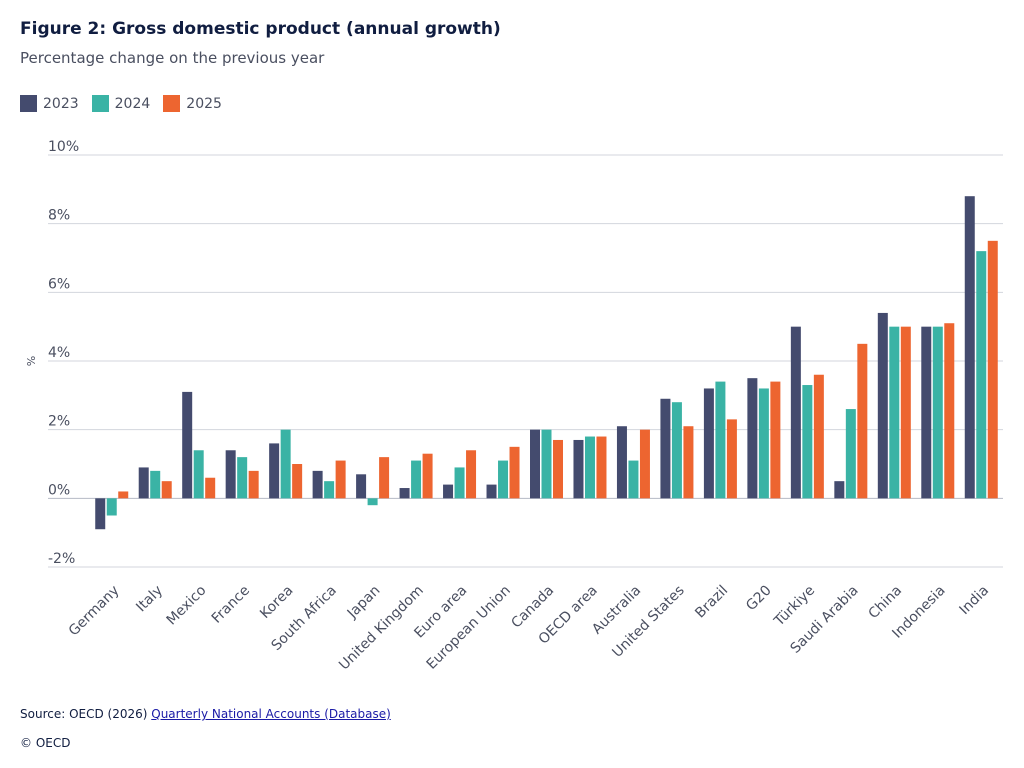 This screenshot has width=1024, height=768. I want to click on y-tick-label: -2%, so click(61, 559).